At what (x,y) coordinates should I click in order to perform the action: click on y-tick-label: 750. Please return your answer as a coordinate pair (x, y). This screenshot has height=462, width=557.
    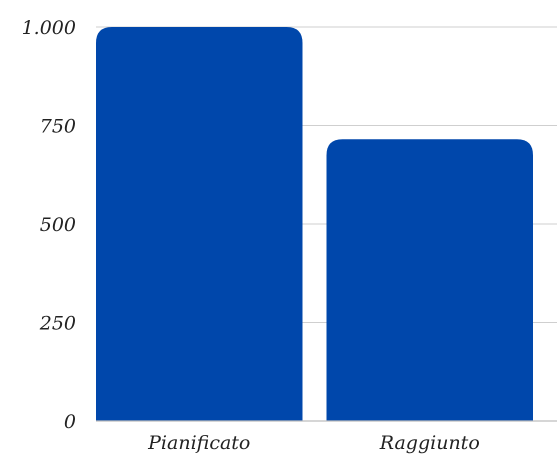
    Looking at the image, I should click on (58, 127).